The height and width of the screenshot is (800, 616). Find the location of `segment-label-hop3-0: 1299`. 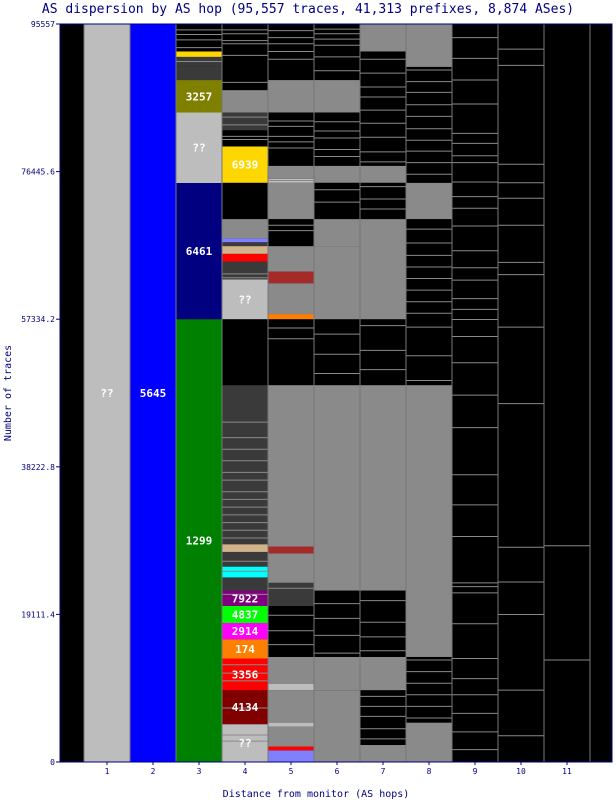

segment-label-hop3-0: 1299 is located at coordinates (199, 541).